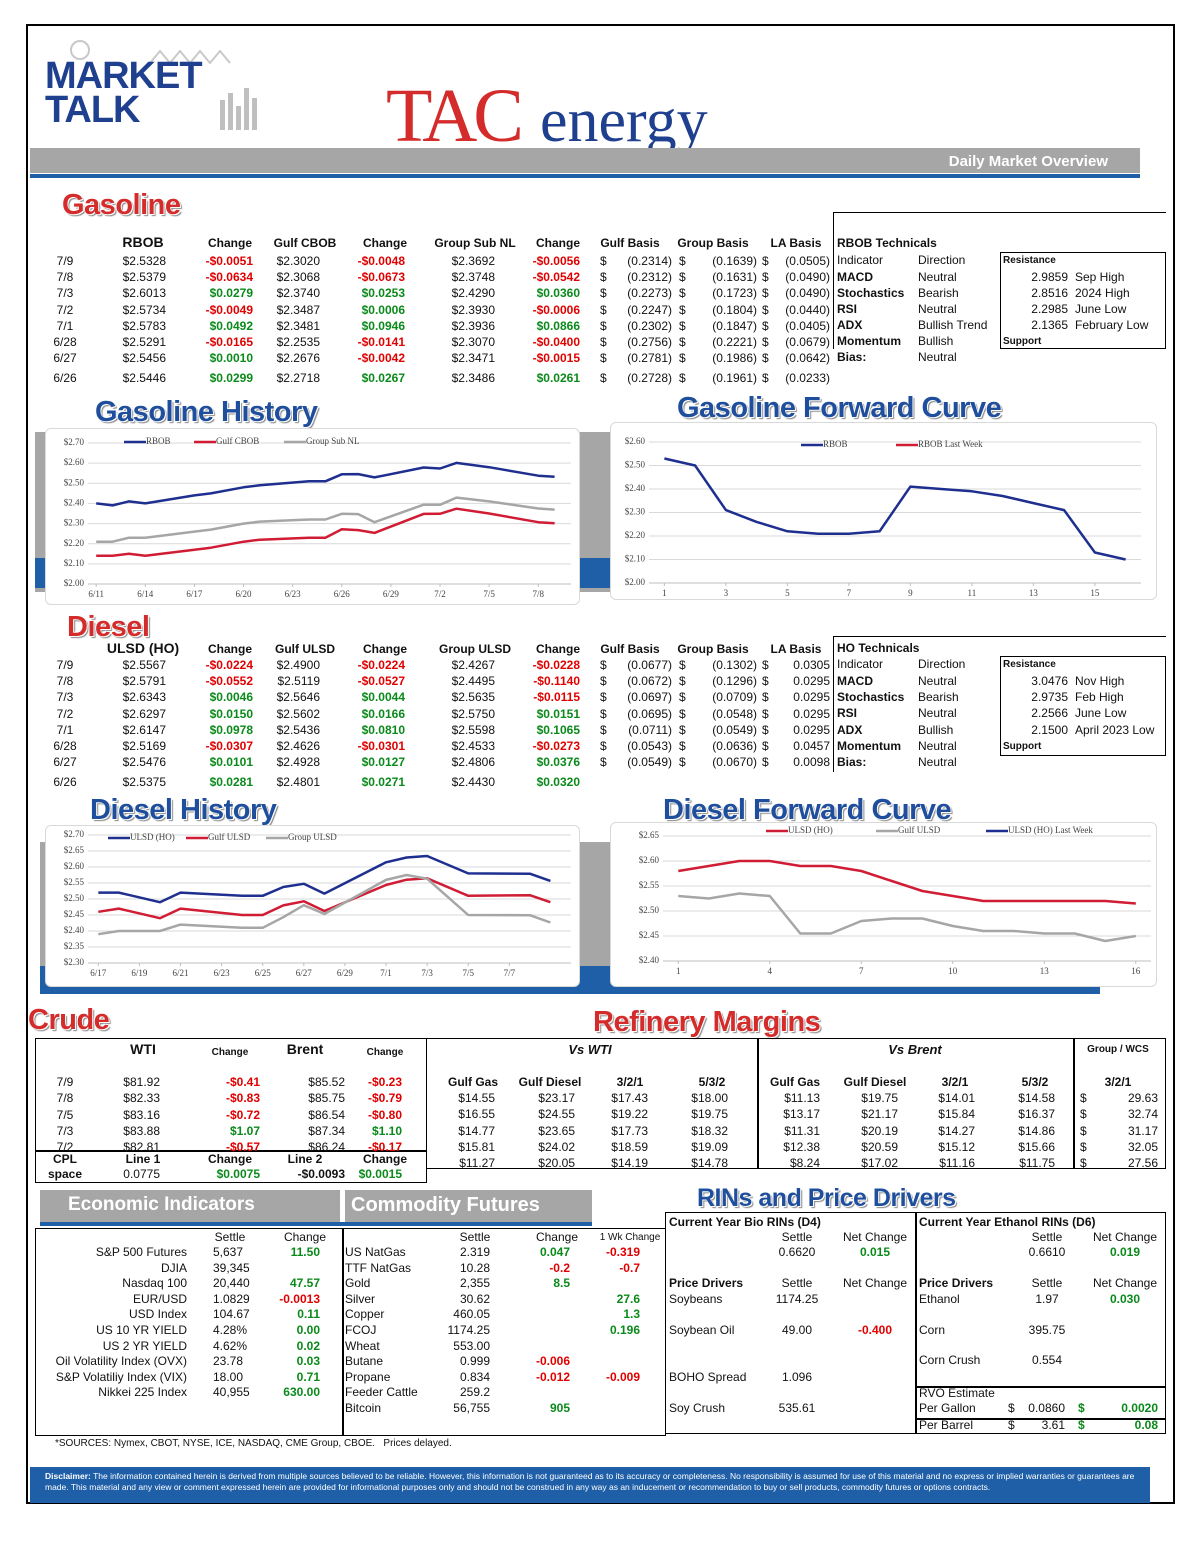 This screenshot has width=1200, height=1553. Describe the element at coordinates (242, 1082) in the screenshot. I see `cell: -$0.41` at that location.